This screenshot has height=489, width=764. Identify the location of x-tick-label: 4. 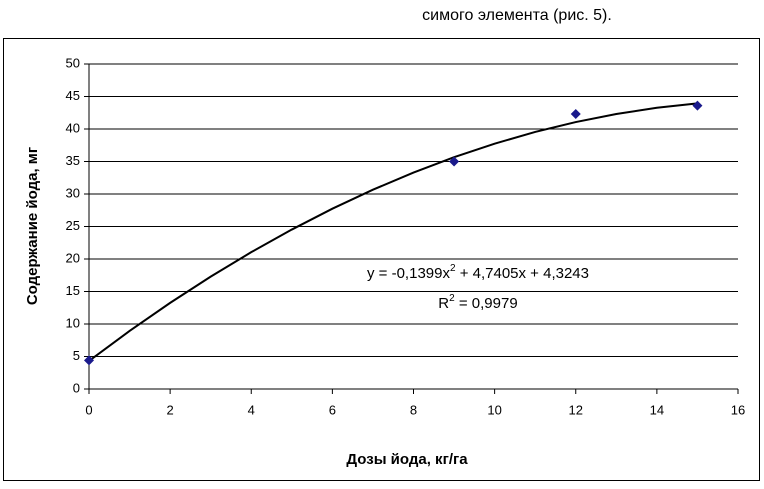
(251, 409).